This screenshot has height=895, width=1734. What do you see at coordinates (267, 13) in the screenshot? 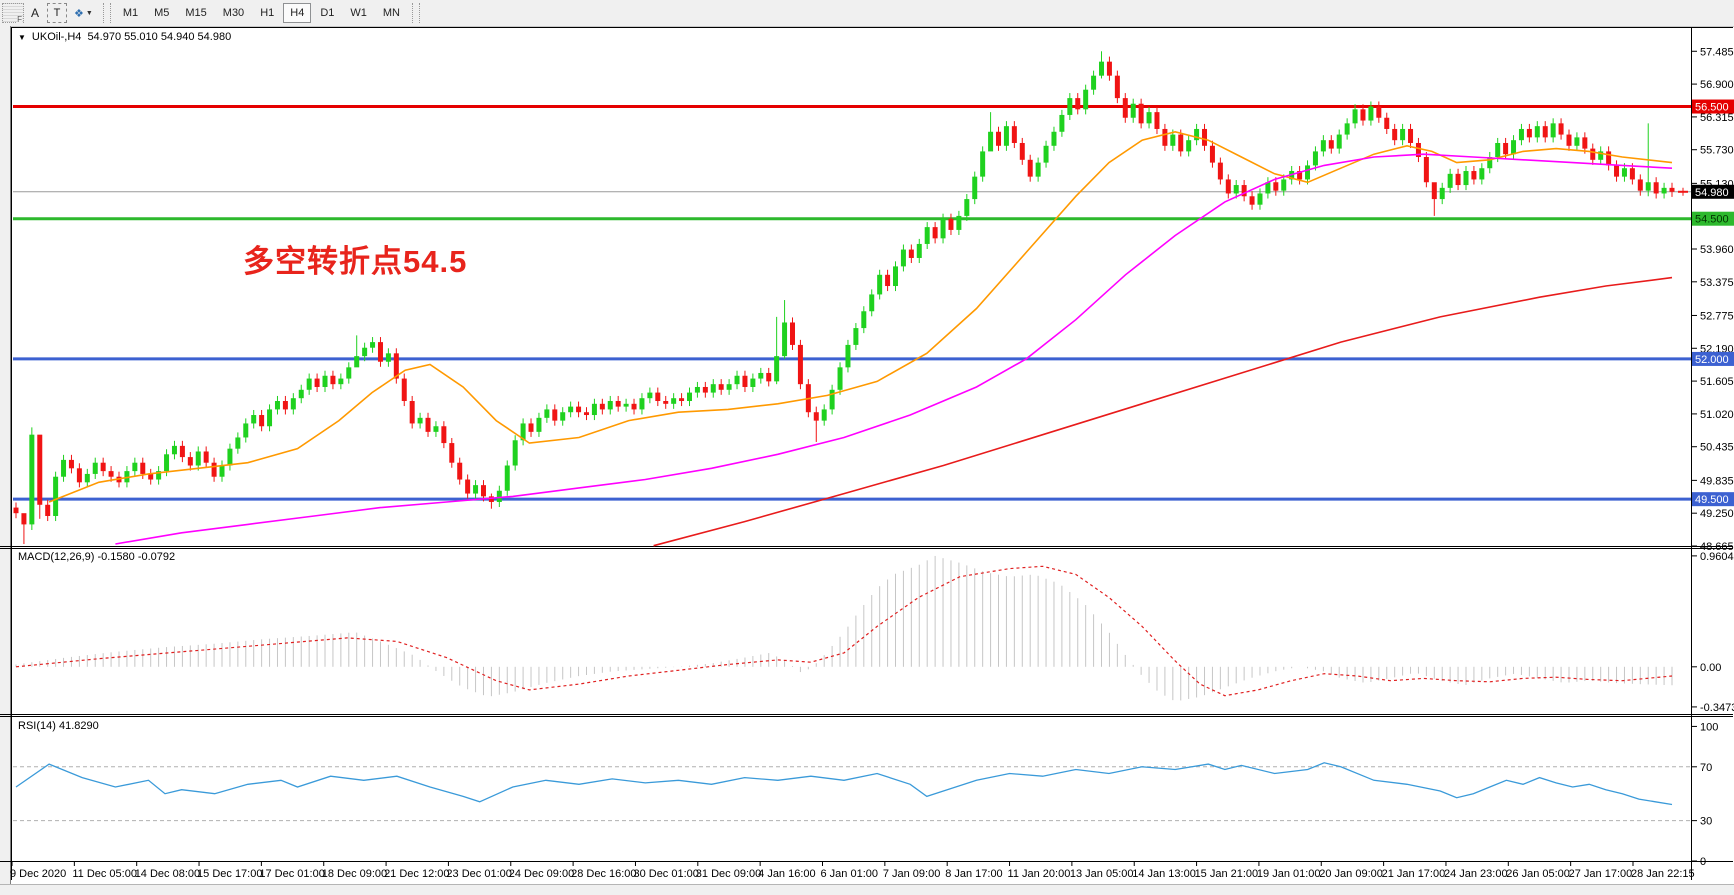
I see `timeframe-button-h1: H1` at bounding box center [267, 13].